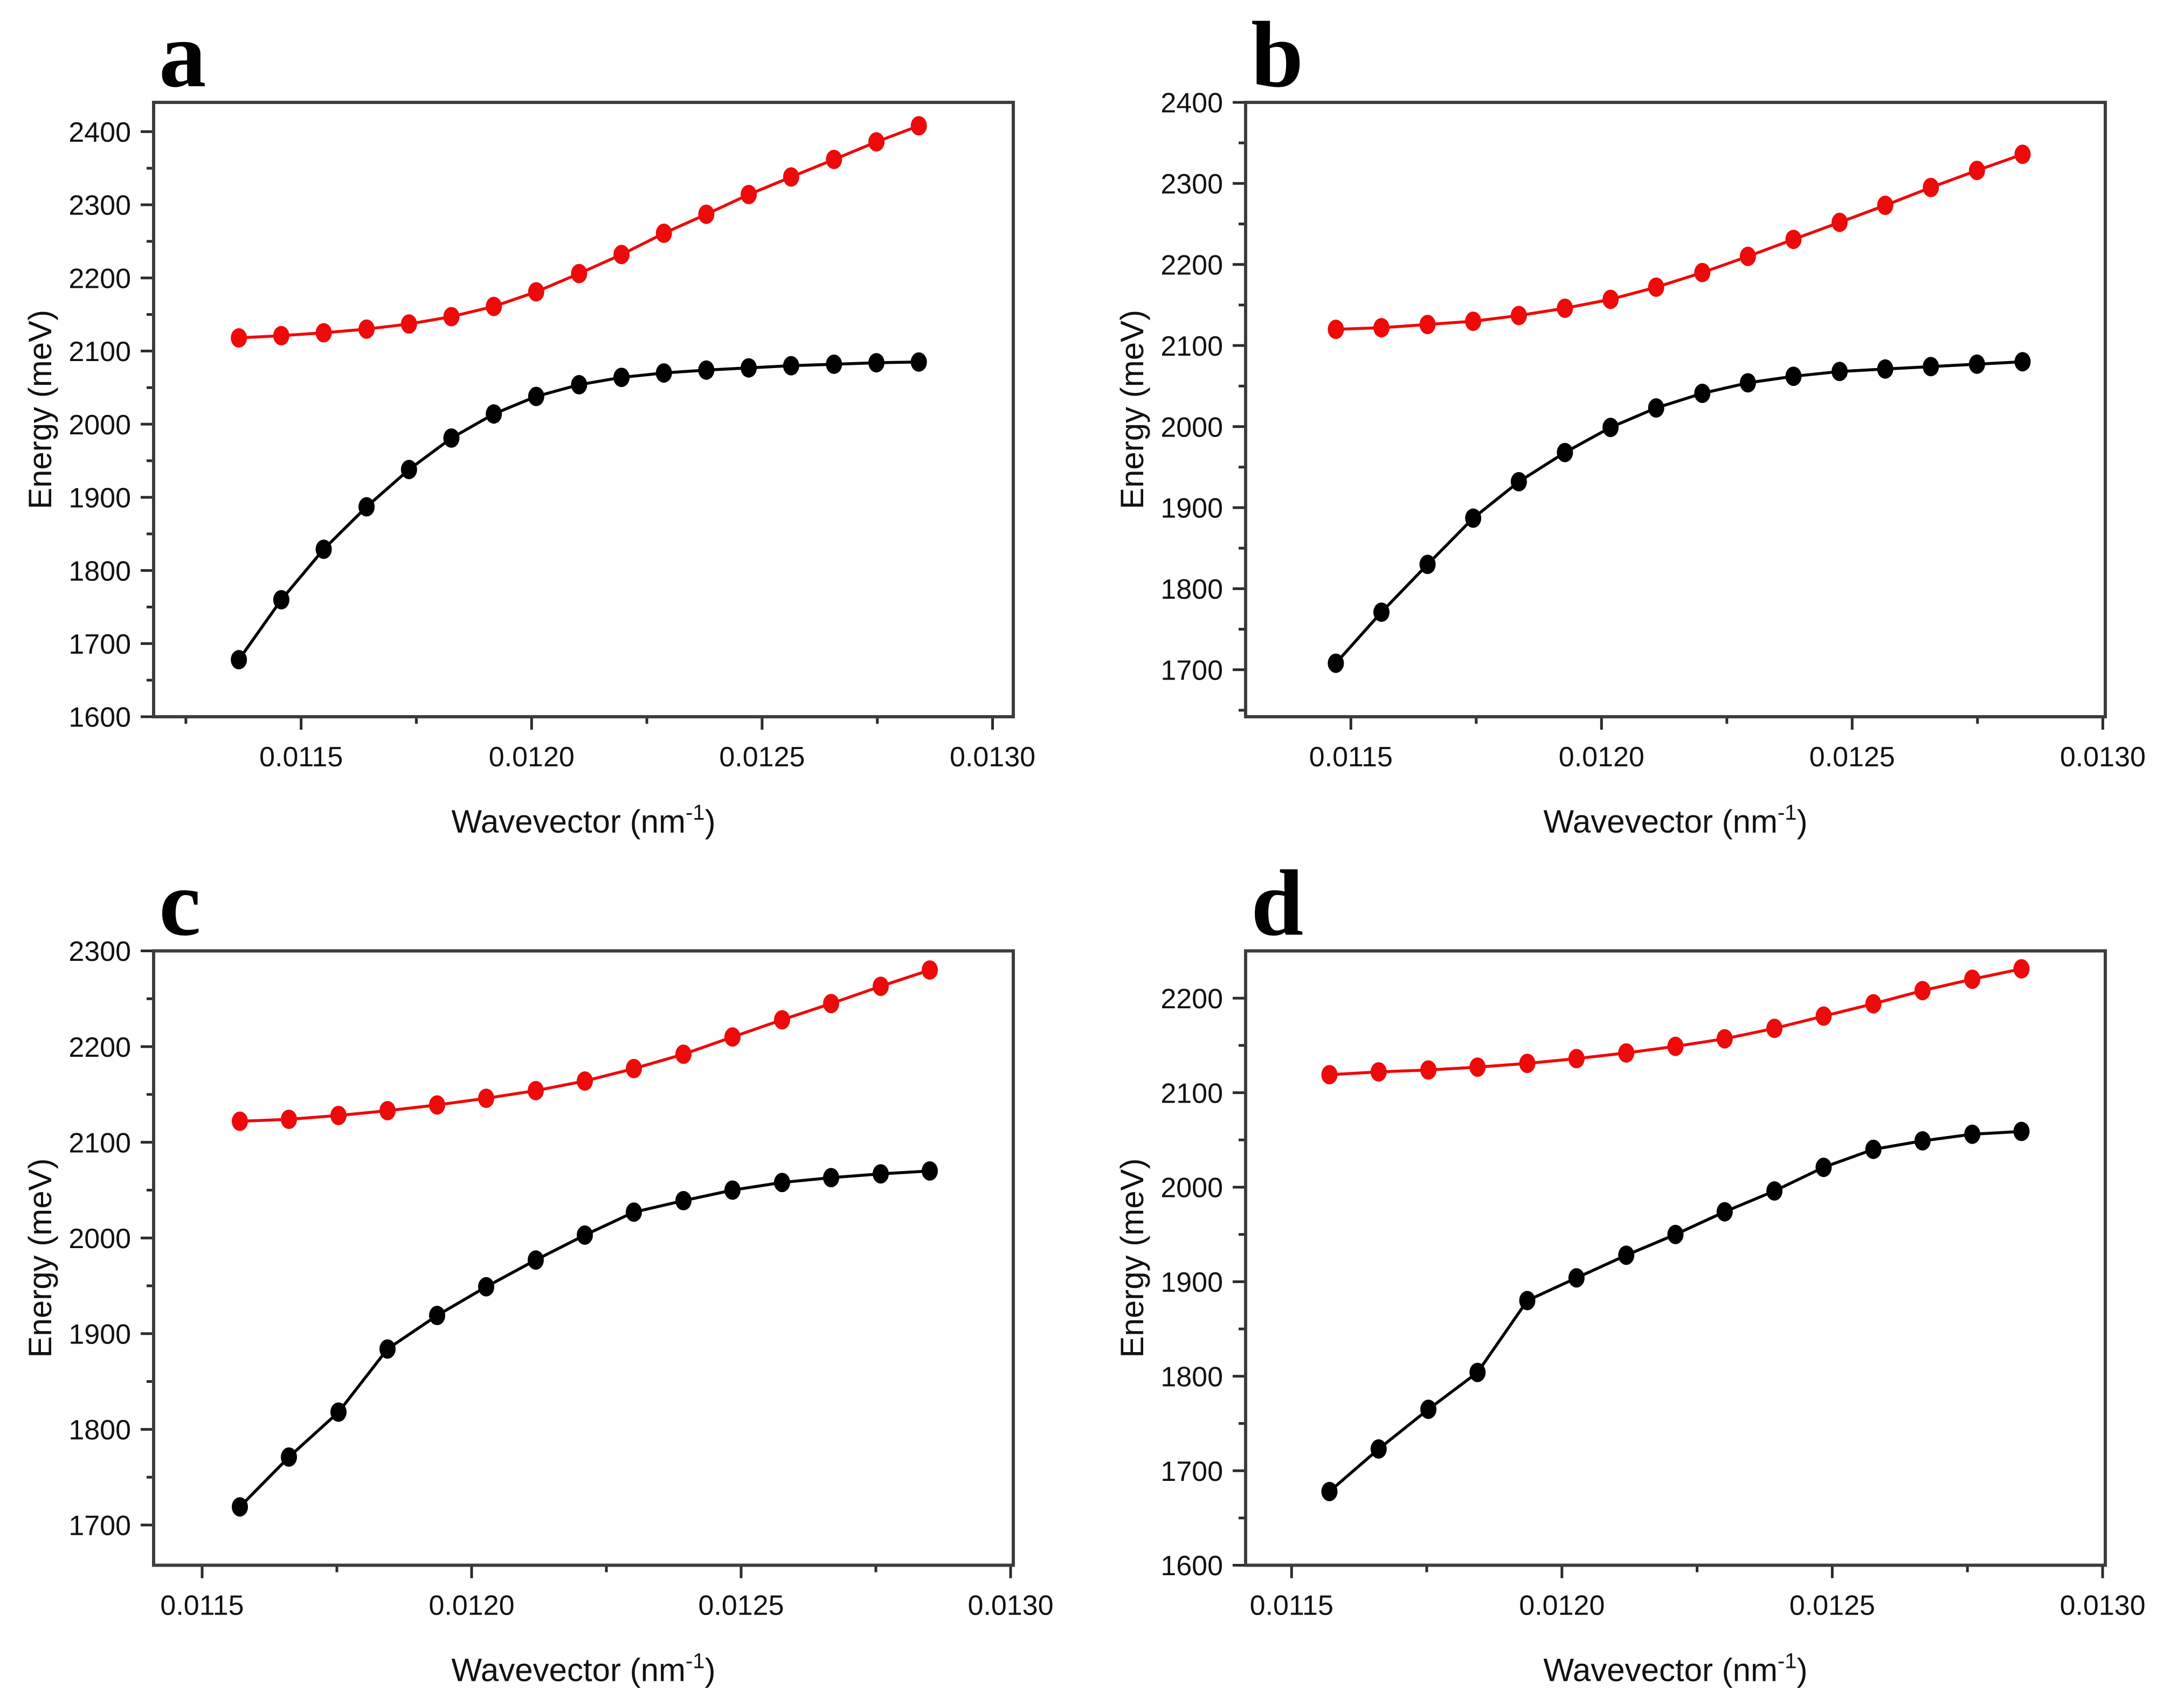 The height and width of the screenshot is (1697, 2184). What do you see at coordinates (40, 409) in the screenshot?
I see `y-axis-label: Energy (meV)` at bounding box center [40, 409].